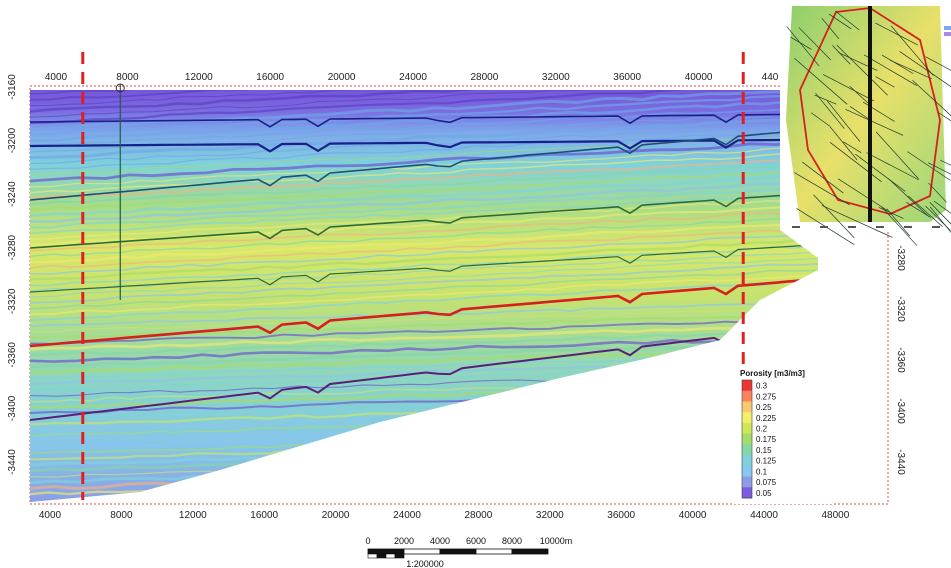 The width and height of the screenshot is (951, 568). Describe the element at coordinates (512, 541) in the screenshot. I see `scale-label: 8000` at that location.